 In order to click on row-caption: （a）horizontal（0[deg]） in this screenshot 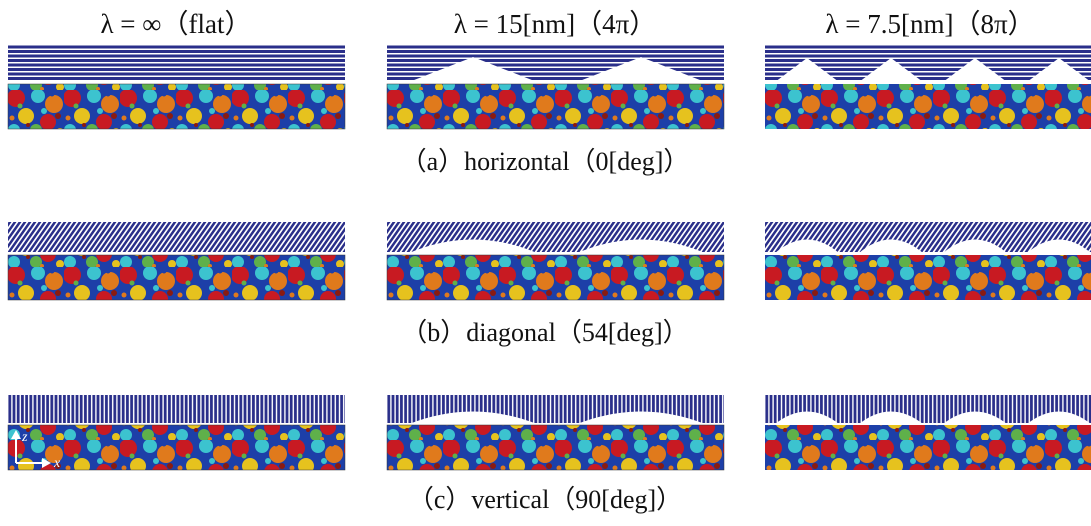, I will do `click(545, 161)`.